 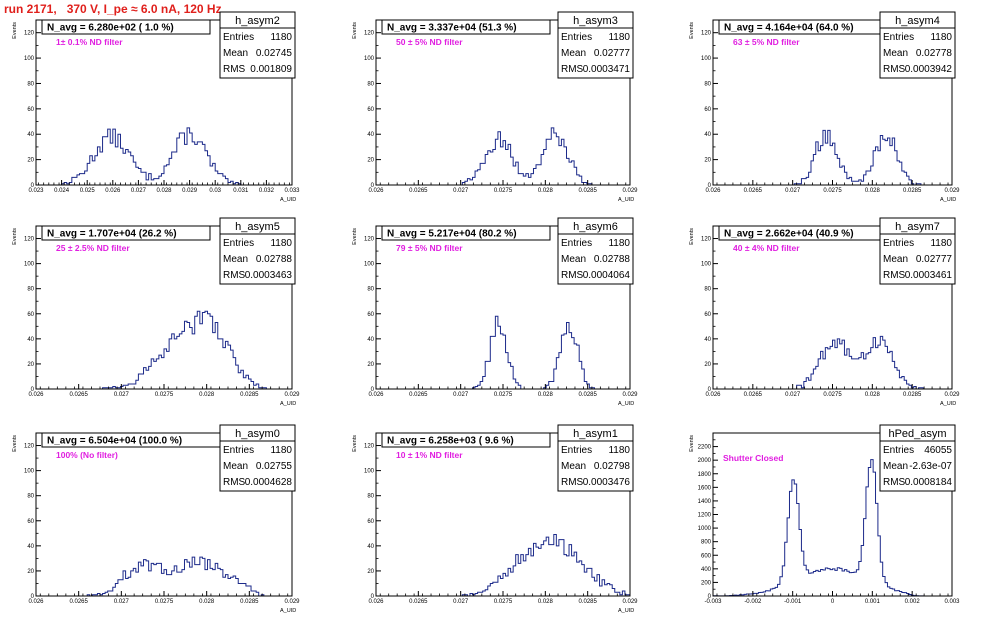 What do you see at coordinates (753, 602) in the screenshot?
I see `x-tick-label: -0.002` at bounding box center [753, 602].